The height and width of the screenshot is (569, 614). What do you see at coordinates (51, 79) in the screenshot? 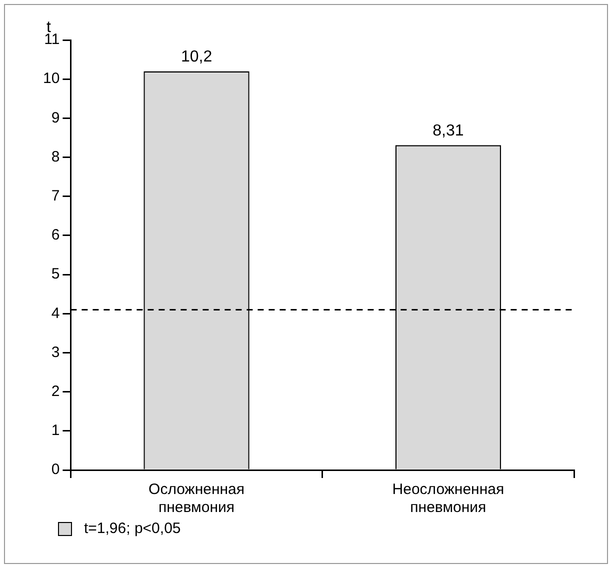
I see `y-tick-label: 10` at bounding box center [51, 79].